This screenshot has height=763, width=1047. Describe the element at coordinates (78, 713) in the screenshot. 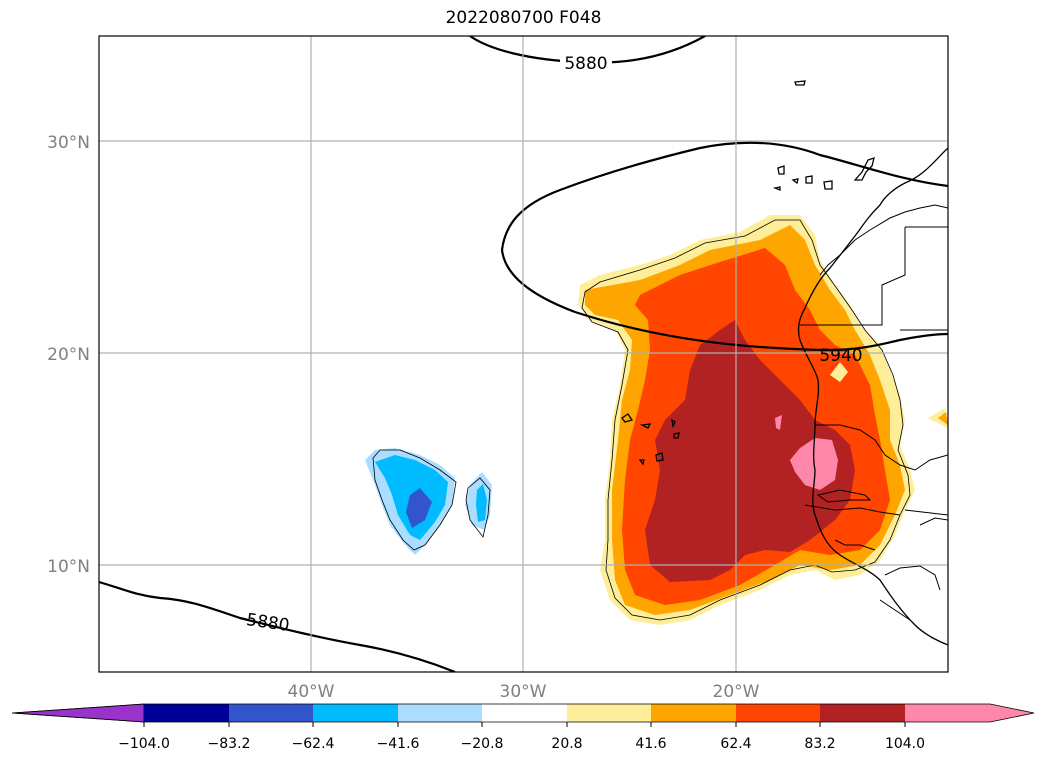

I see `colorbar-extend-low` at that location.